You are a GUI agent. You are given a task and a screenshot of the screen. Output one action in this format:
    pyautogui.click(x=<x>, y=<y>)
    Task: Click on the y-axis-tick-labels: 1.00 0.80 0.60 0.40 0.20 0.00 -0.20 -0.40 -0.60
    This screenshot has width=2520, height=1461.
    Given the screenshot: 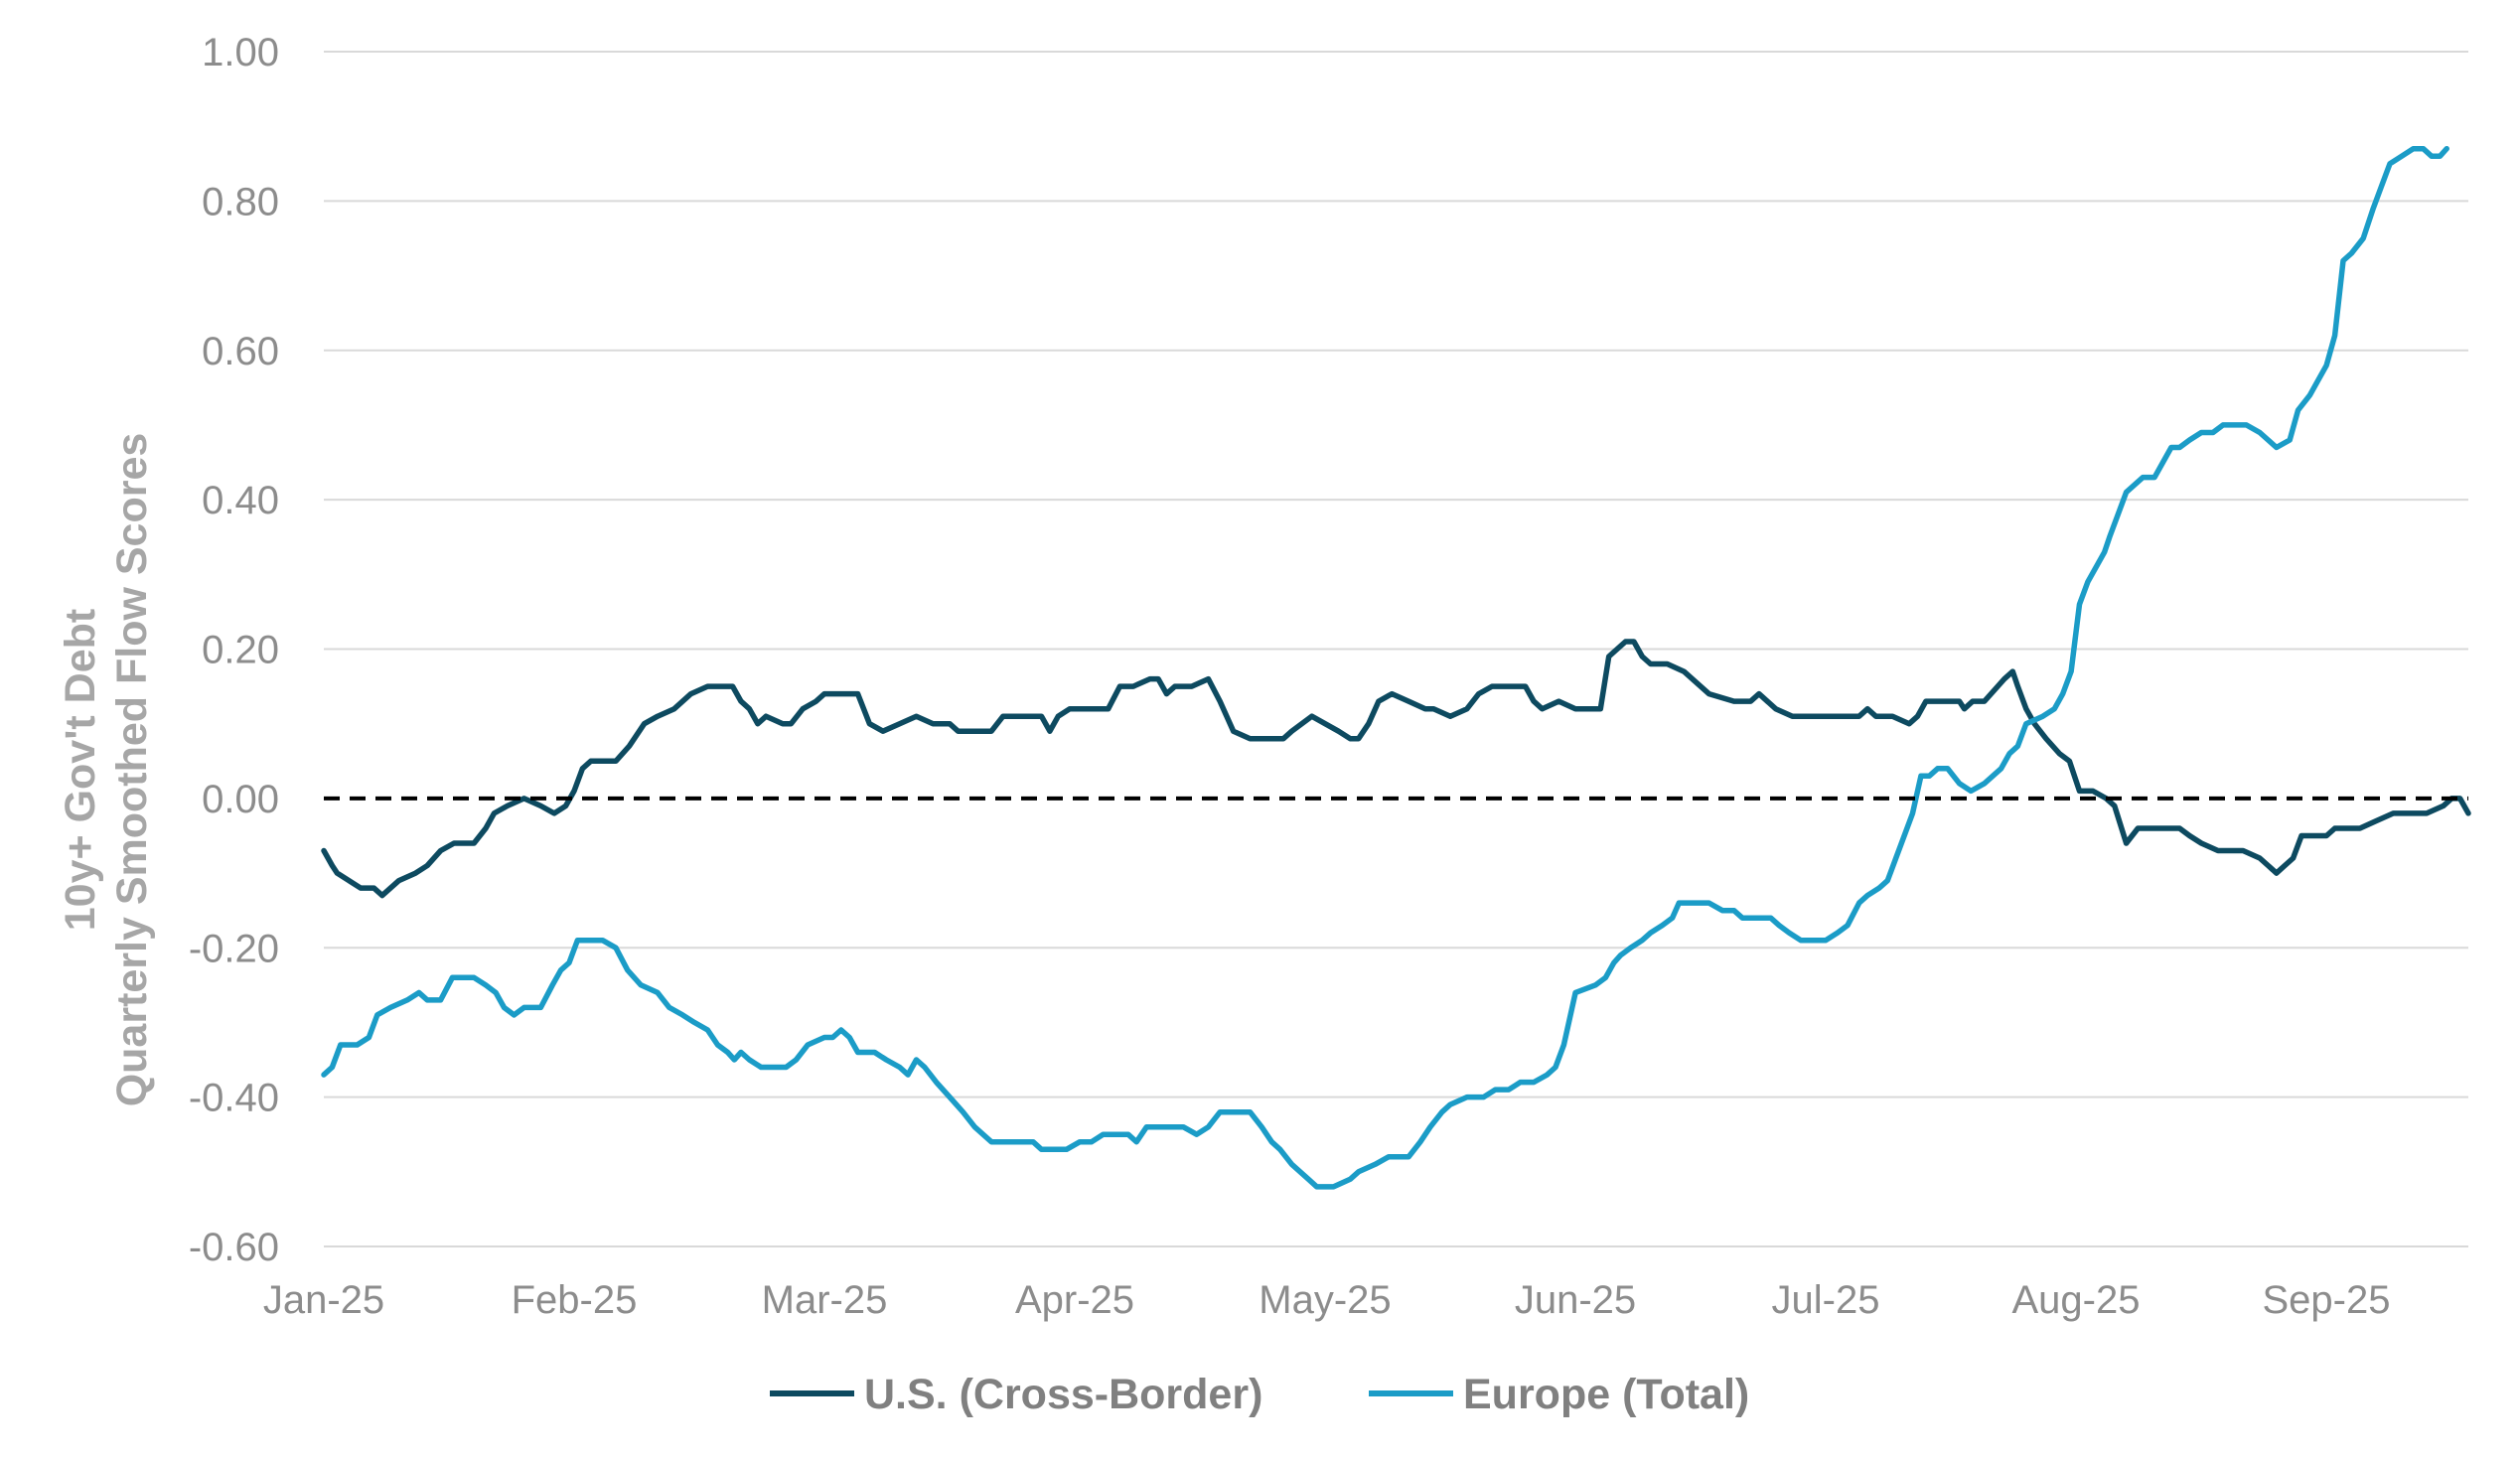 What is the action you would take?
    pyautogui.click(x=234, y=650)
    